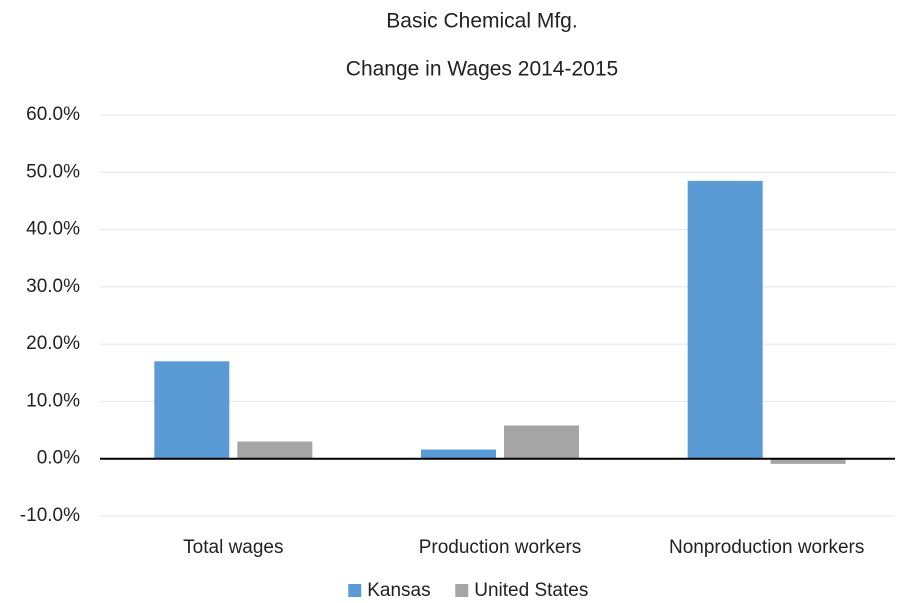 This screenshot has height=603, width=902. I want to click on y-tick-label: 60.0%, so click(53, 114).